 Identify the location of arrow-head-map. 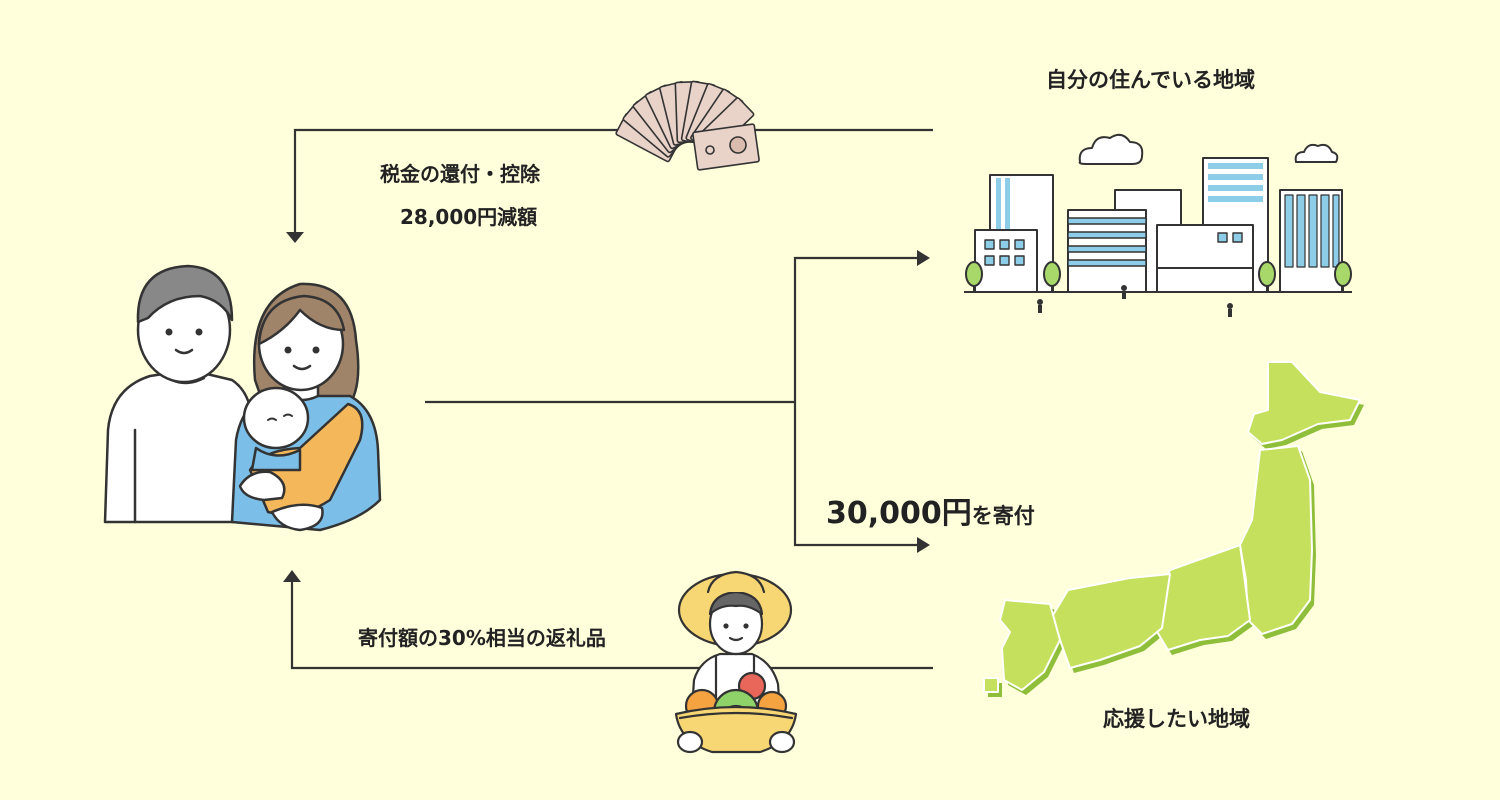
(923, 545).